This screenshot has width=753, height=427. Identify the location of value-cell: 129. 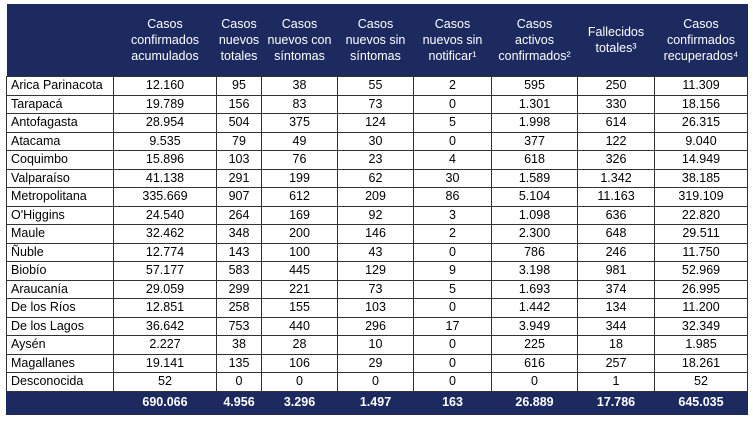
(375, 271).